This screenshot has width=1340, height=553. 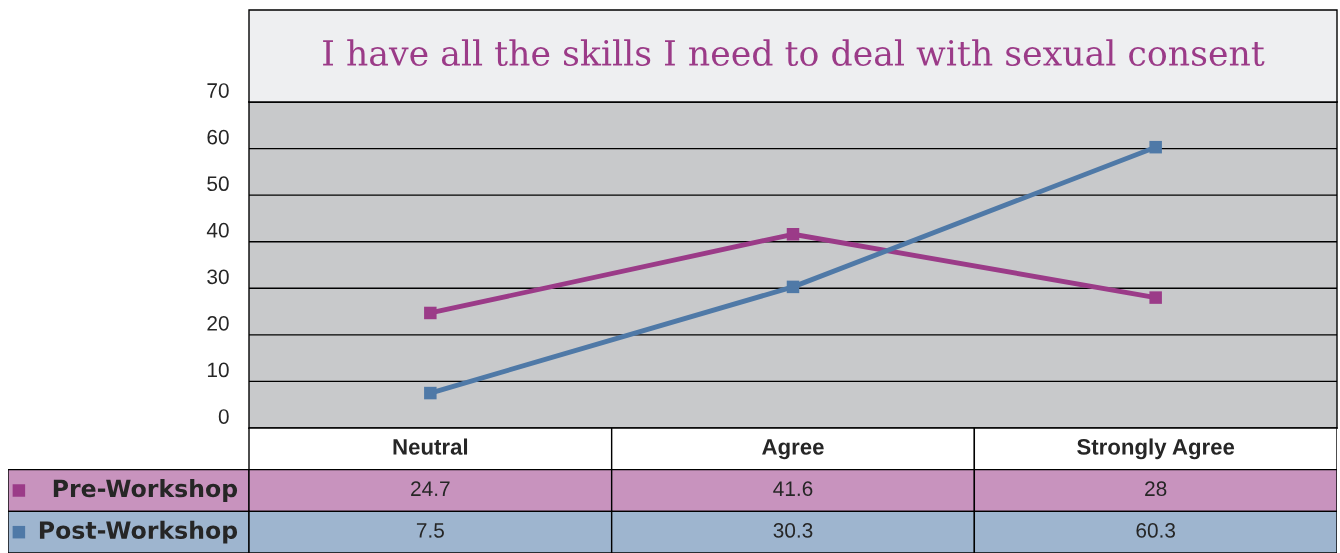 What do you see at coordinates (430, 446) in the screenshot?
I see `x-tick-label: Neutral` at bounding box center [430, 446].